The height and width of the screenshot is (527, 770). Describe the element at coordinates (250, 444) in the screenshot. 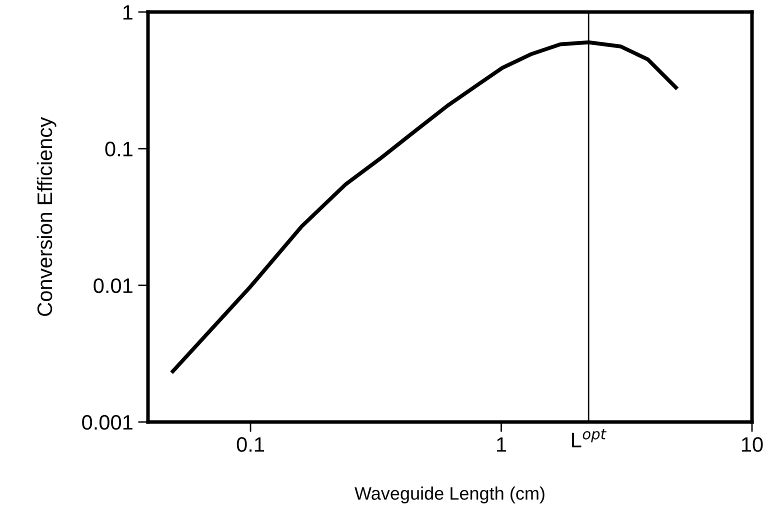

I see `x-tick-label: 0.1` at that location.